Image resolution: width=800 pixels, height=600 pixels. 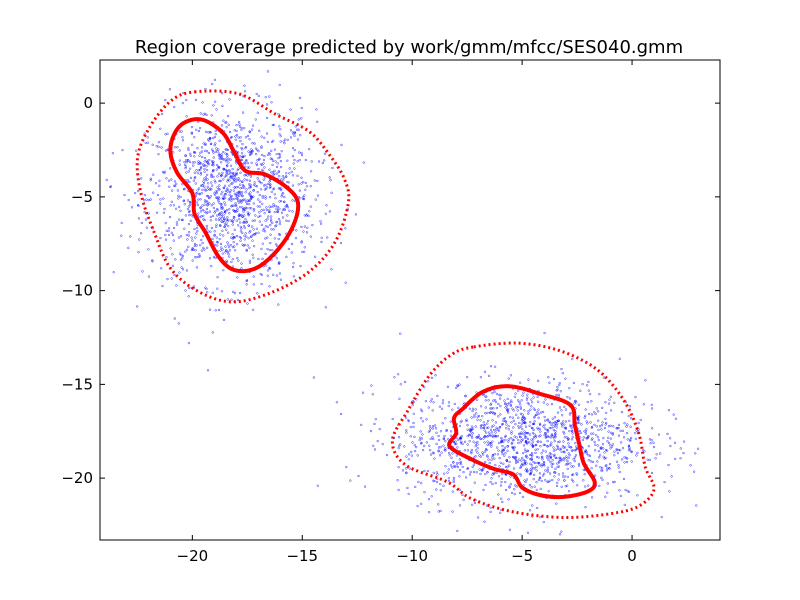 I want to click on x-tick-label: −15, so click(x=302, y=556).